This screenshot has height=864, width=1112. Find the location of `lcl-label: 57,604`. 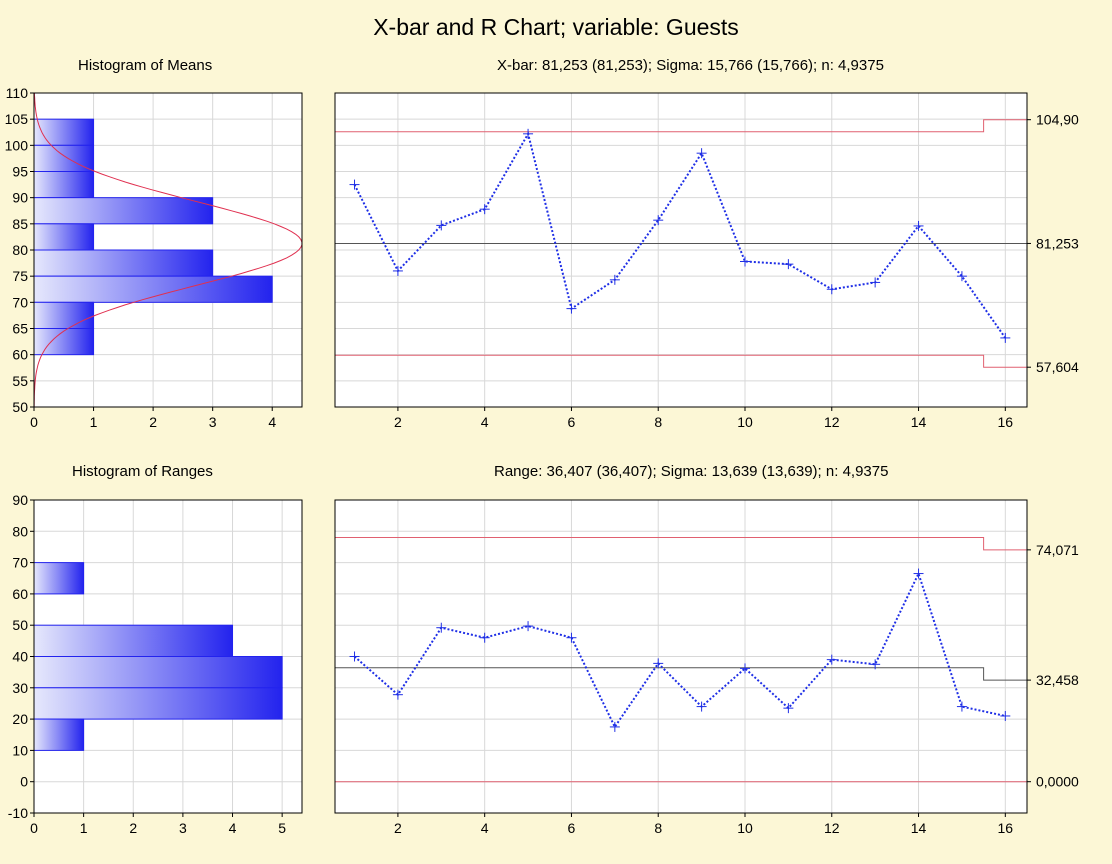

lcl-label: 57,604 is located at coordinates (1057, 367).